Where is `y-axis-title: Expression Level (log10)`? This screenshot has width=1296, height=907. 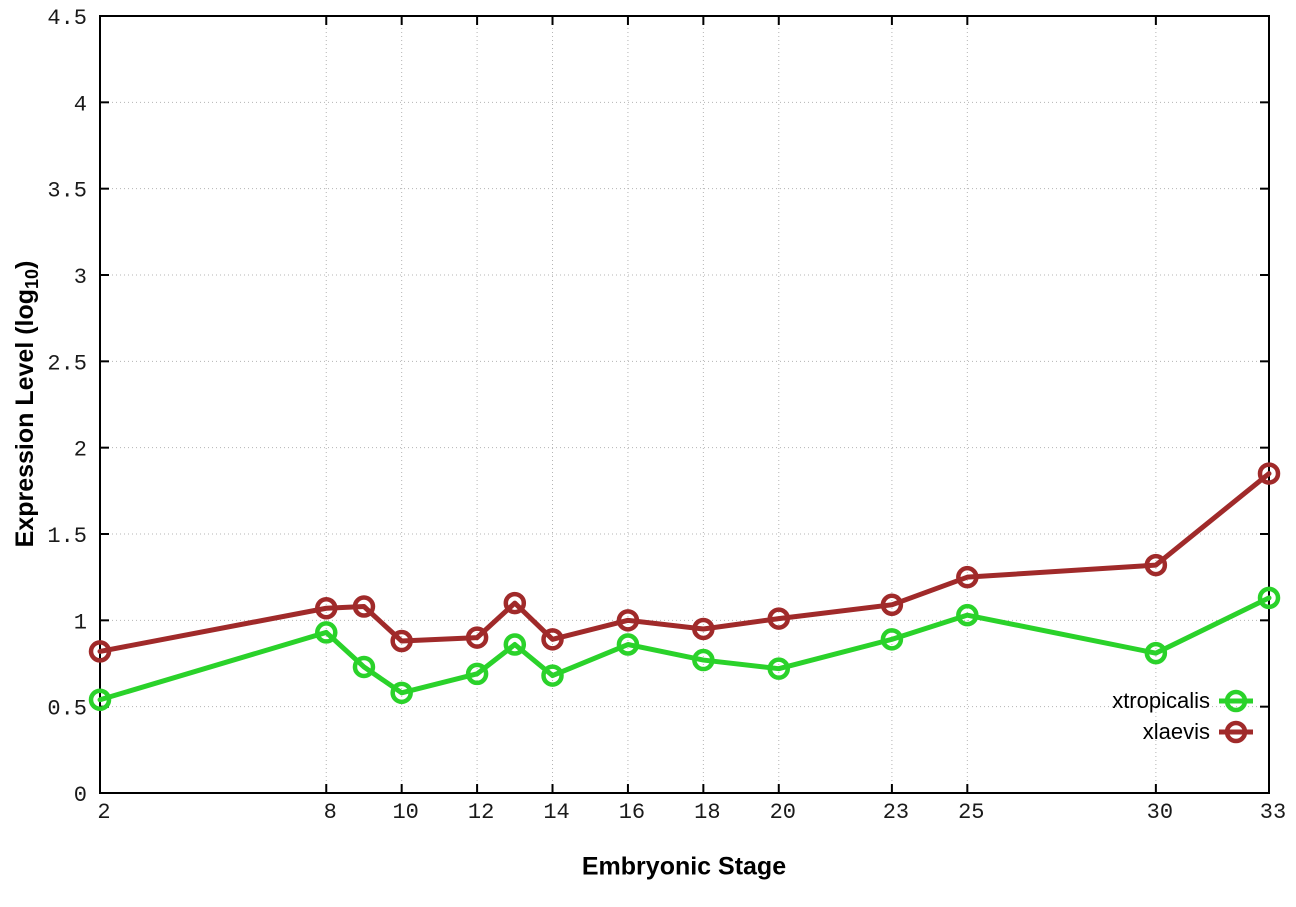
y-axis-title: Expression Level (log10) is located at coordinates (27, 404).